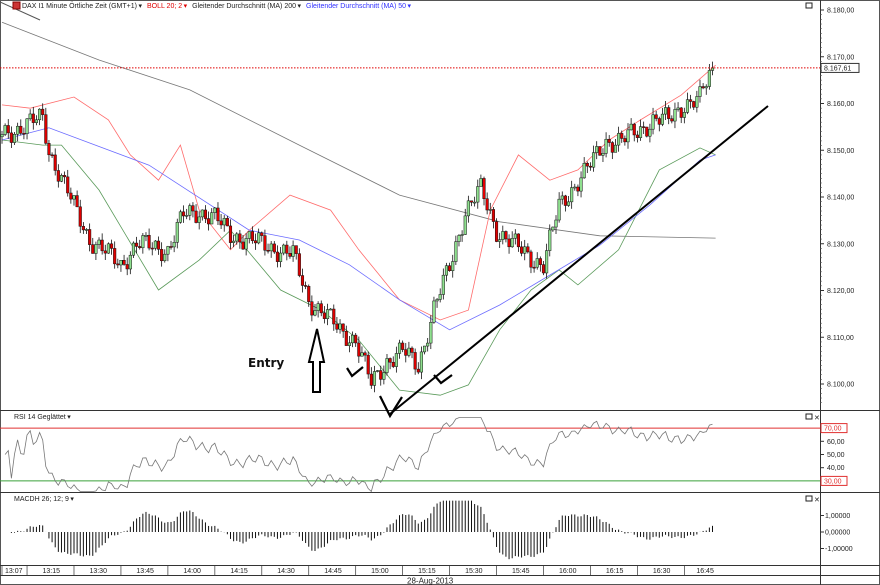 This screenshot has width=880, height=585. What do you see at coordinates (427, 571) in the screenshot?
I see `time-label: 15:15` at bounding box center [427, 571].